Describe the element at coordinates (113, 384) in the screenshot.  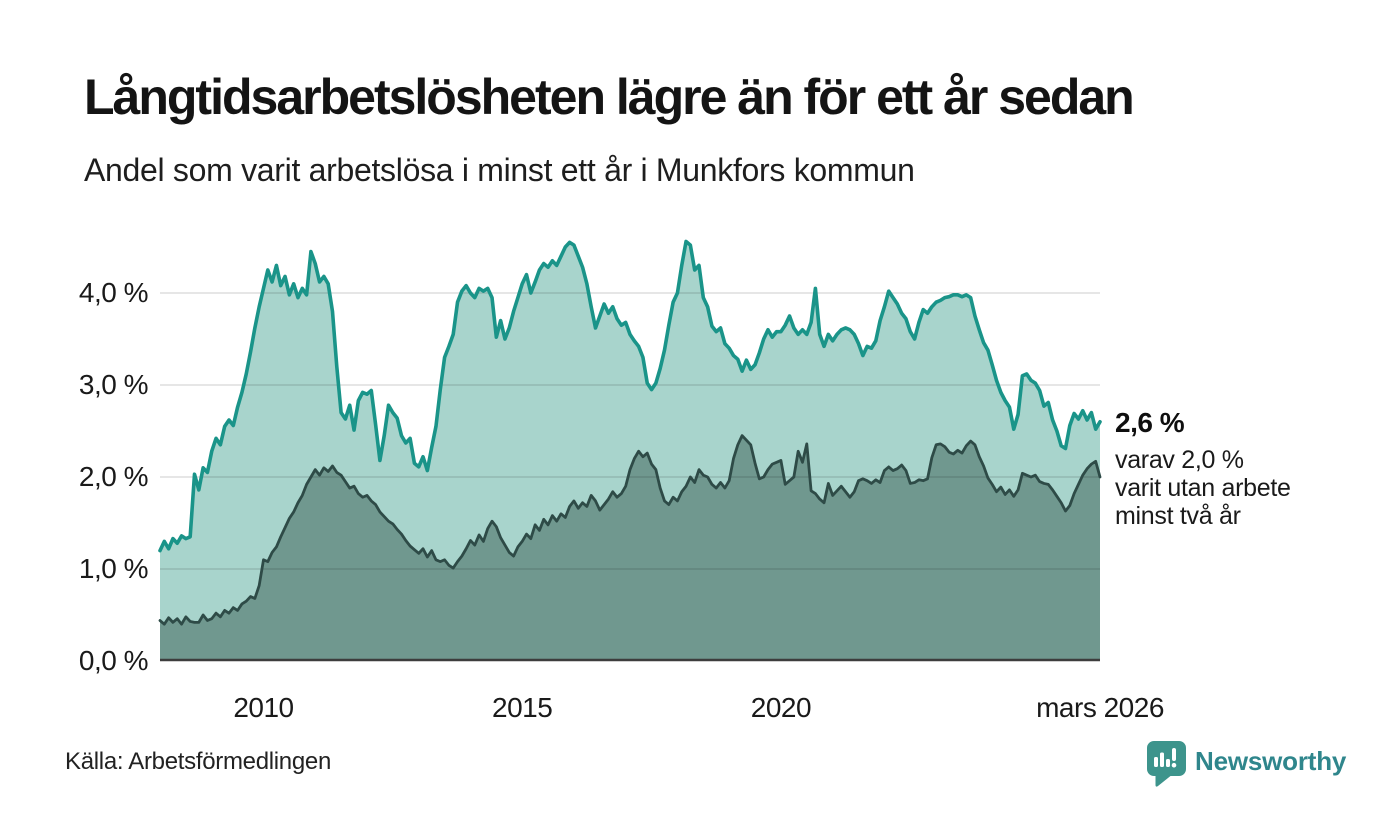
I see `y-axis-tick-label: 3,0 %` at that location.